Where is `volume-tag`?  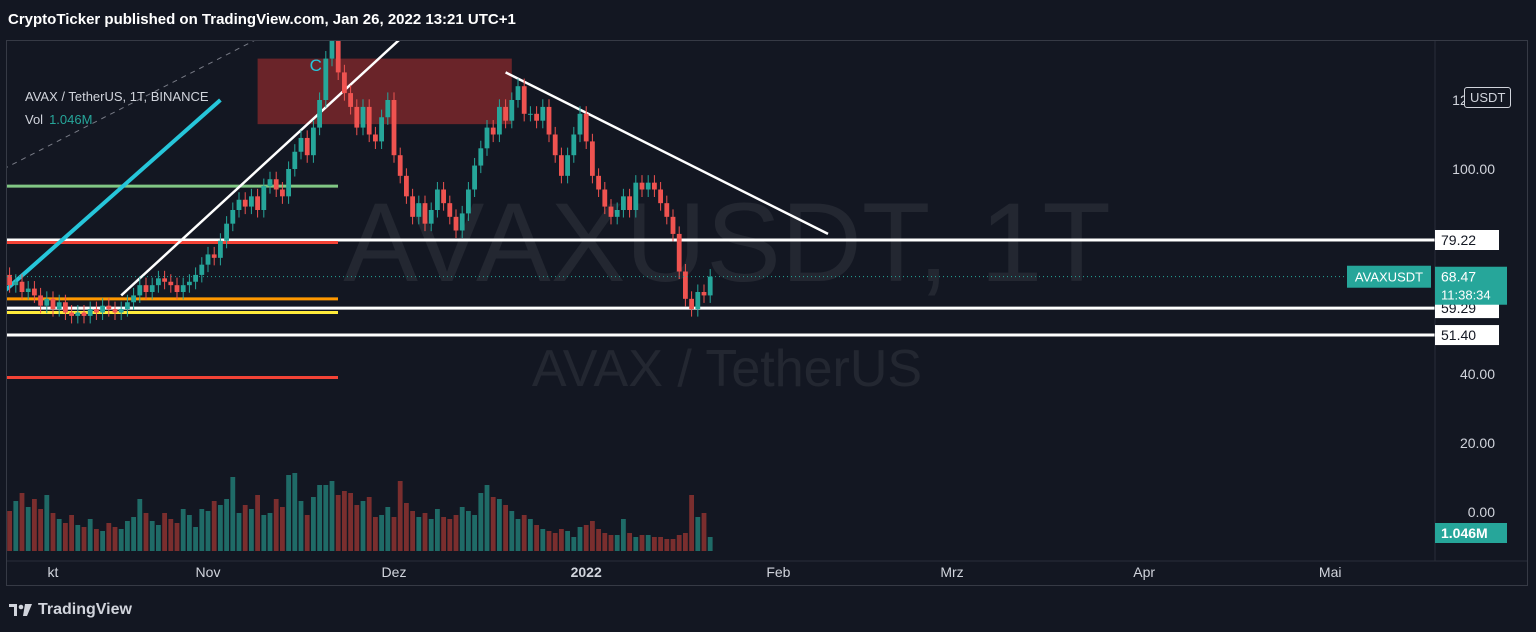 volume-tag is located at coordinates (1471, 533).